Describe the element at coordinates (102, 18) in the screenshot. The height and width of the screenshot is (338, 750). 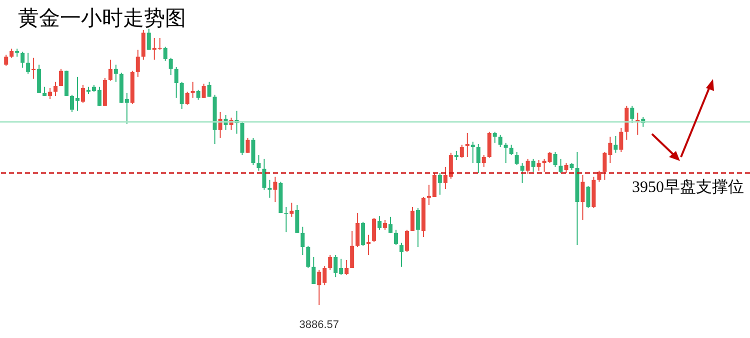
I see `chart-title: 黄金一小时走势图` at that location.